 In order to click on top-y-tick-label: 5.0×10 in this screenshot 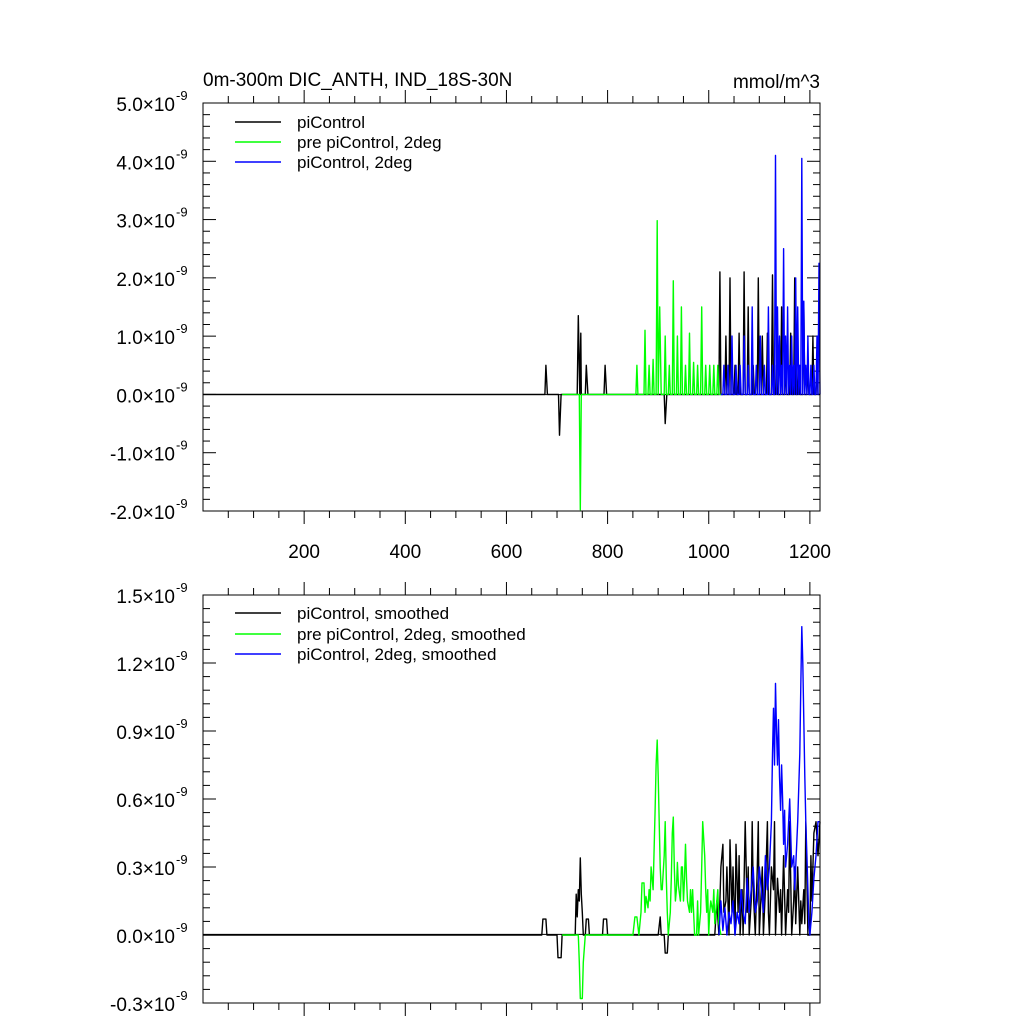, I will do `click(145, 105)`.